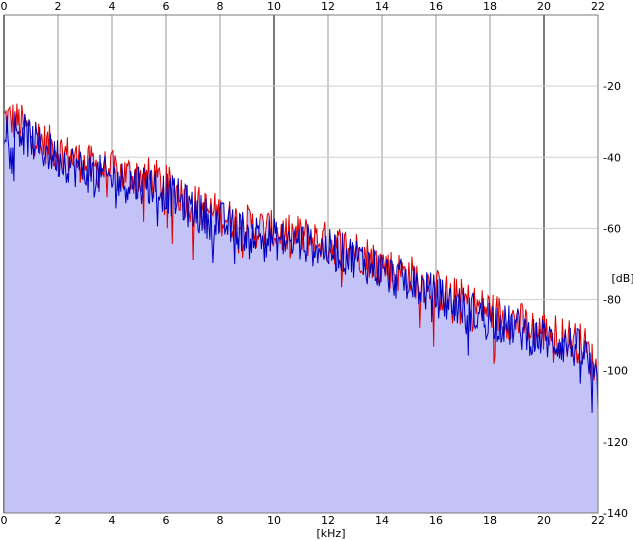  Describe the element at coordinates (490, 6) in the screenshot. I see `x-tick-label-top: 18` at that location.